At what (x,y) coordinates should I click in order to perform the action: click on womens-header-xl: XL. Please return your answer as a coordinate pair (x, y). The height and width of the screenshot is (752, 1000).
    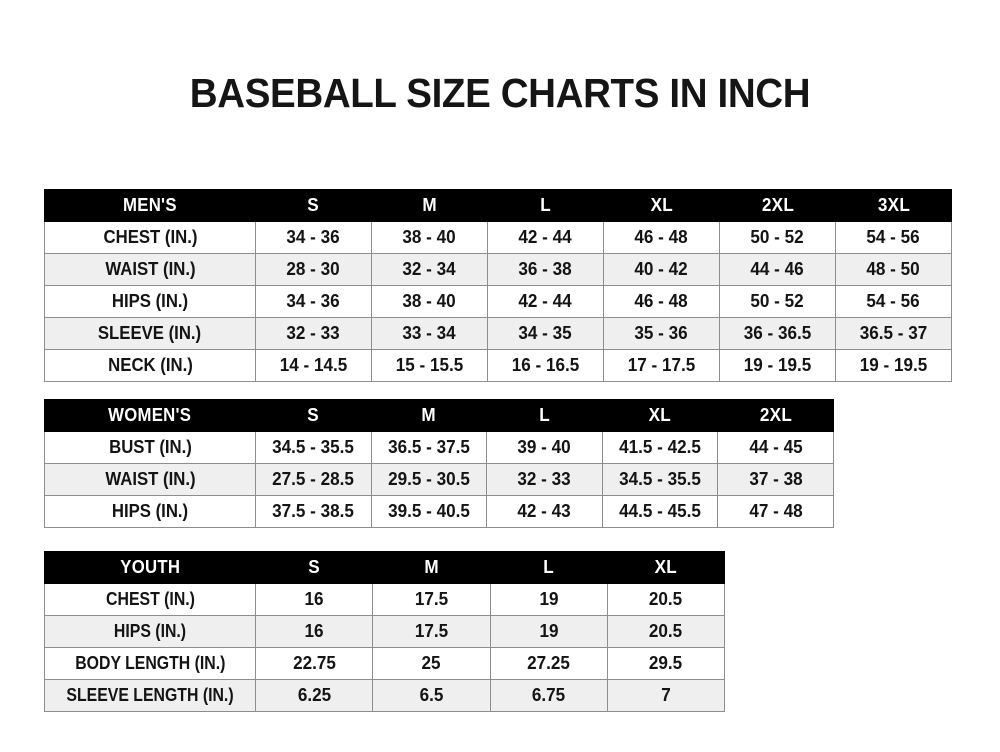
    Looking at the image, I should click on (660, 415).